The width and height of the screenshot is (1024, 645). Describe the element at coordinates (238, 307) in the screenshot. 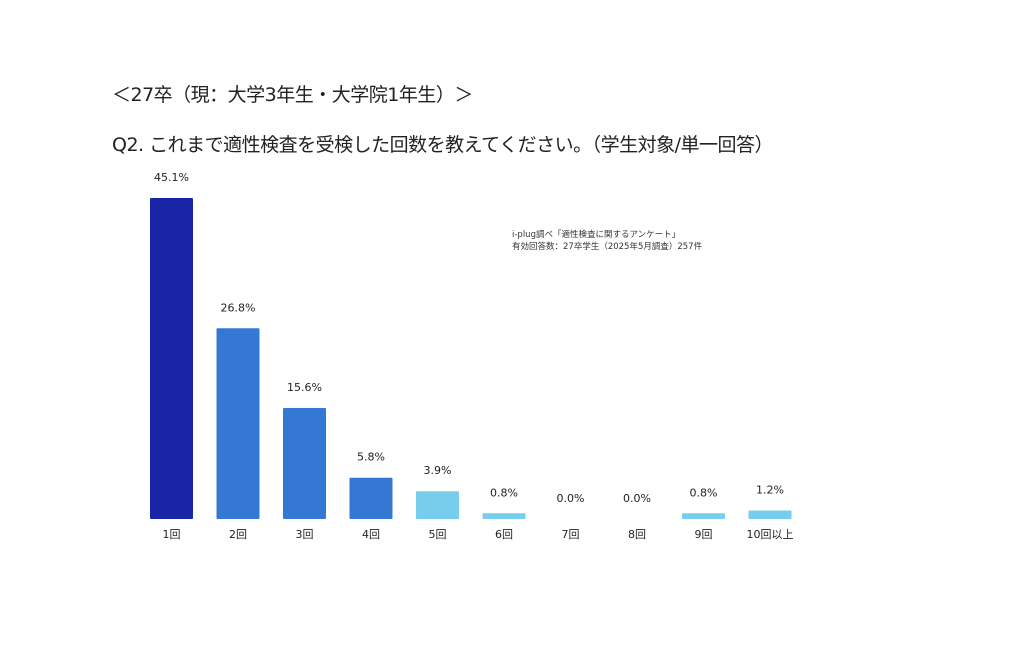

I see `data-label: 26.8%` at that location.